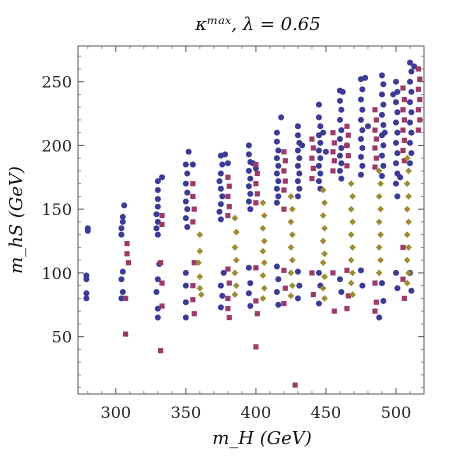 This screenshot has height=461, width=450. What do you see at coordinates (262, 438) in the screenshot?
I see `x-axis-title: m_H (GeV)` at bounding box center [262, 438].